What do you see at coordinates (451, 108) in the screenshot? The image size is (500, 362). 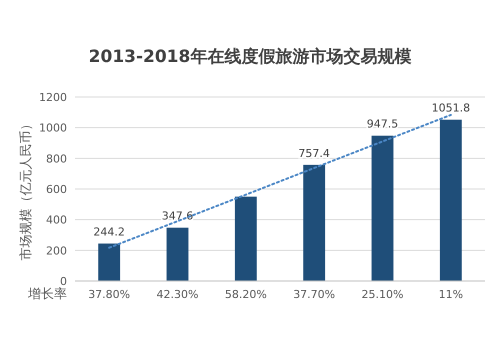 I see `data-label: 1051.8` at bounding box center [451, 108].